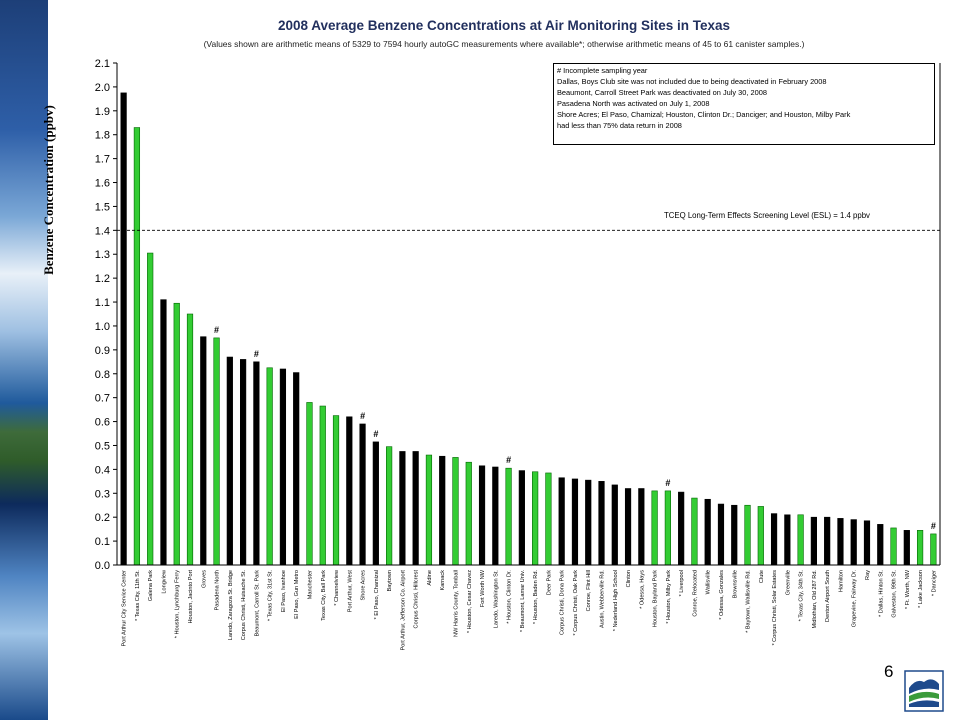  What do you see at coordinates (324, 595) in the screenshot?
I see `x-tick-label: Texas City, Ball Park` at bounding box center [324, 595].